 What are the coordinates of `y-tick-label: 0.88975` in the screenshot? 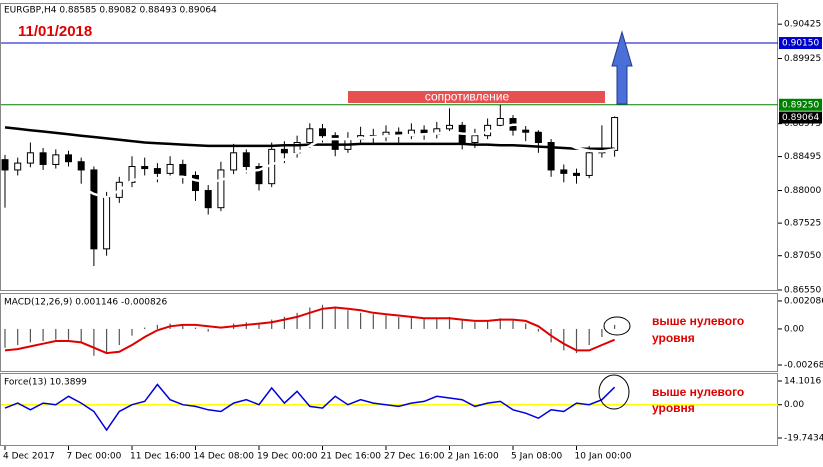 It's located at (802, 124).